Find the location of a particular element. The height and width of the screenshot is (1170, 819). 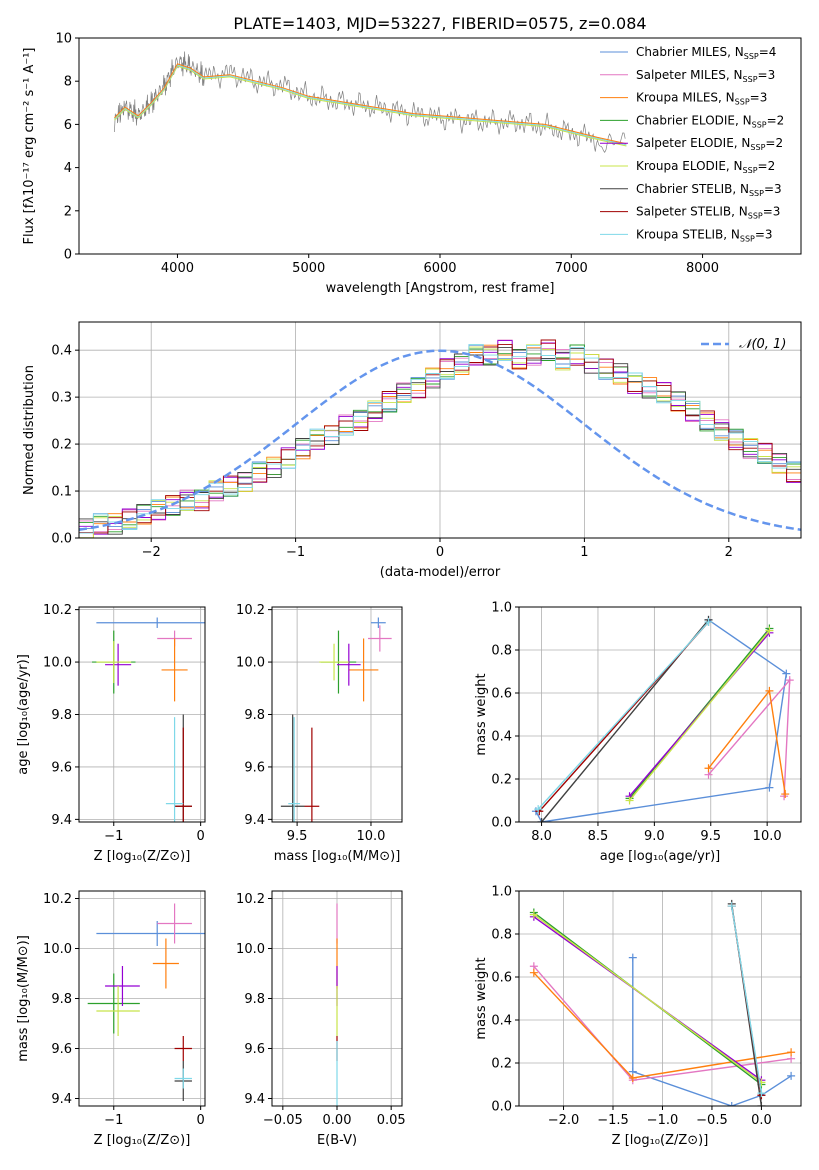

x-tick-label: −2.0 is located at coordinates (564, 1120).